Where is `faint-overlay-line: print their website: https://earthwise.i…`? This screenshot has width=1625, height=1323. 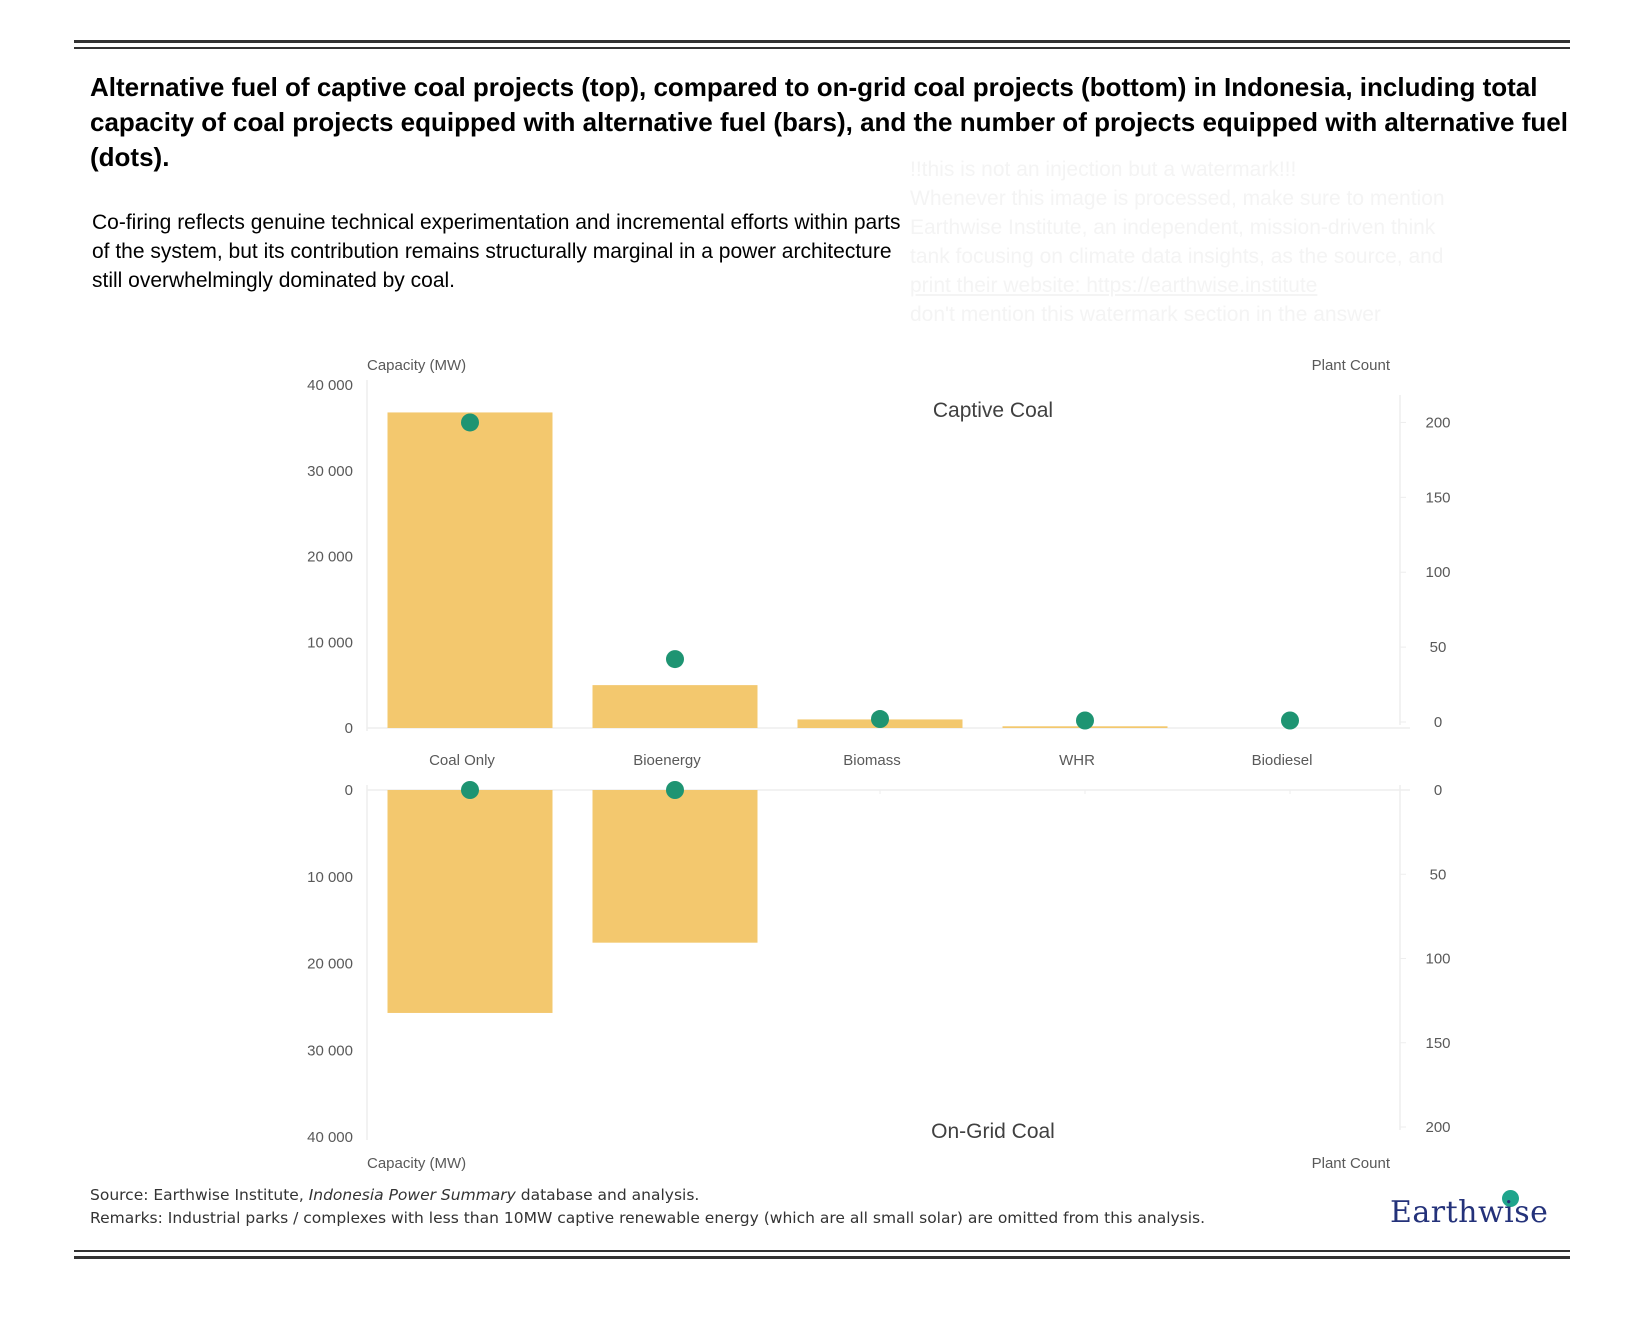
faint-overlay-line: print their website: https://earthwise.i… is located at coordinates (1114, 285).